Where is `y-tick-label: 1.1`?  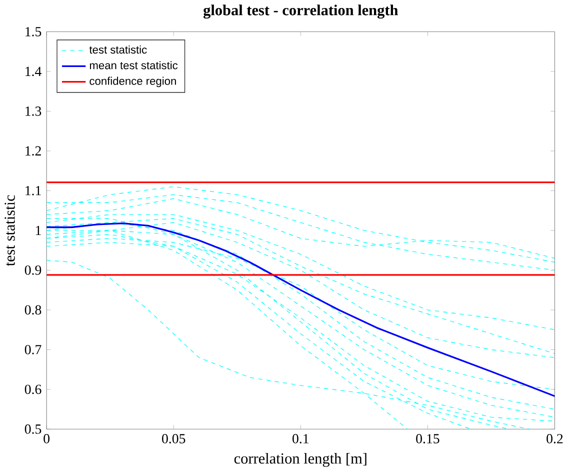
y-tick-label: 1.1 is located at coordinates (33, 191).